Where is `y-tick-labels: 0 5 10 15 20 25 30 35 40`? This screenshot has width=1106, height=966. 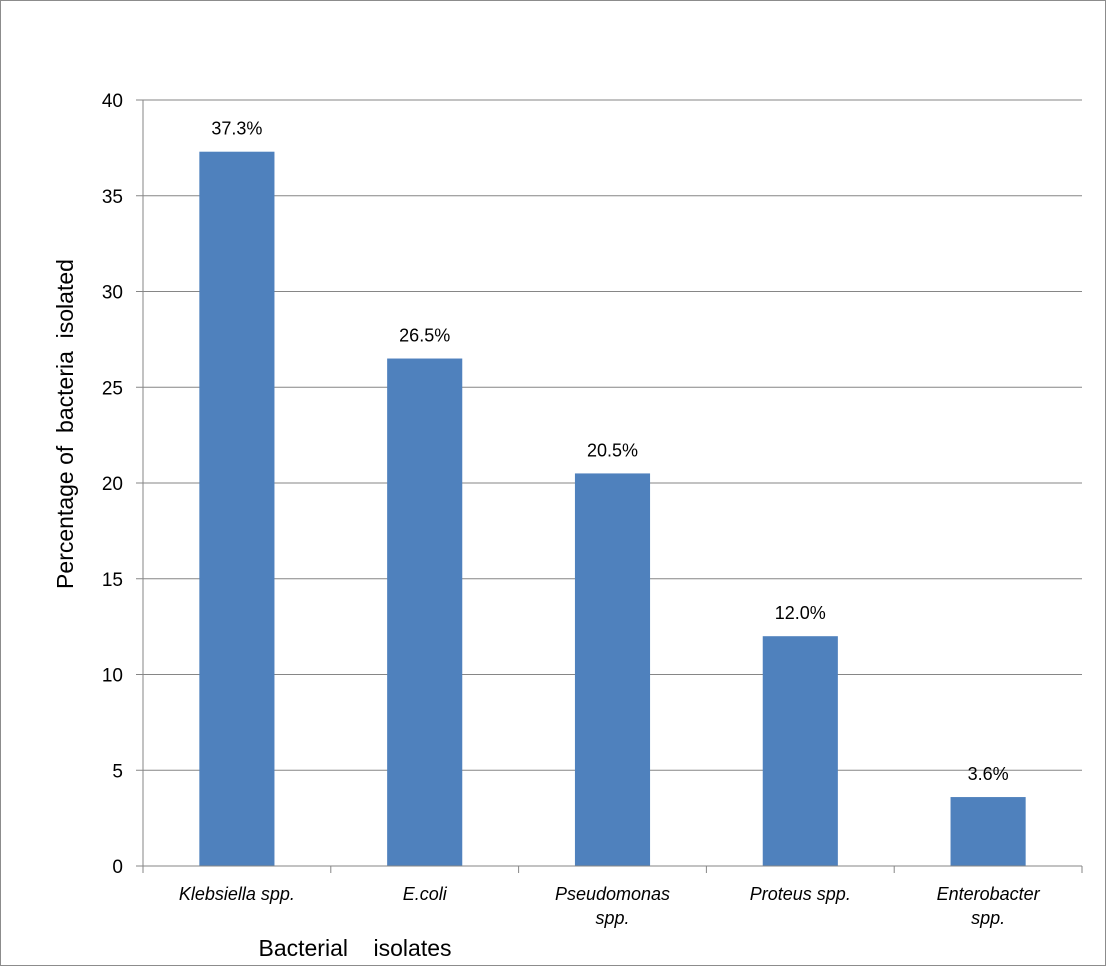
y-tick-labels: 0 5 10 15 20 25 30 35 40 is located at coordinates (112, 484).